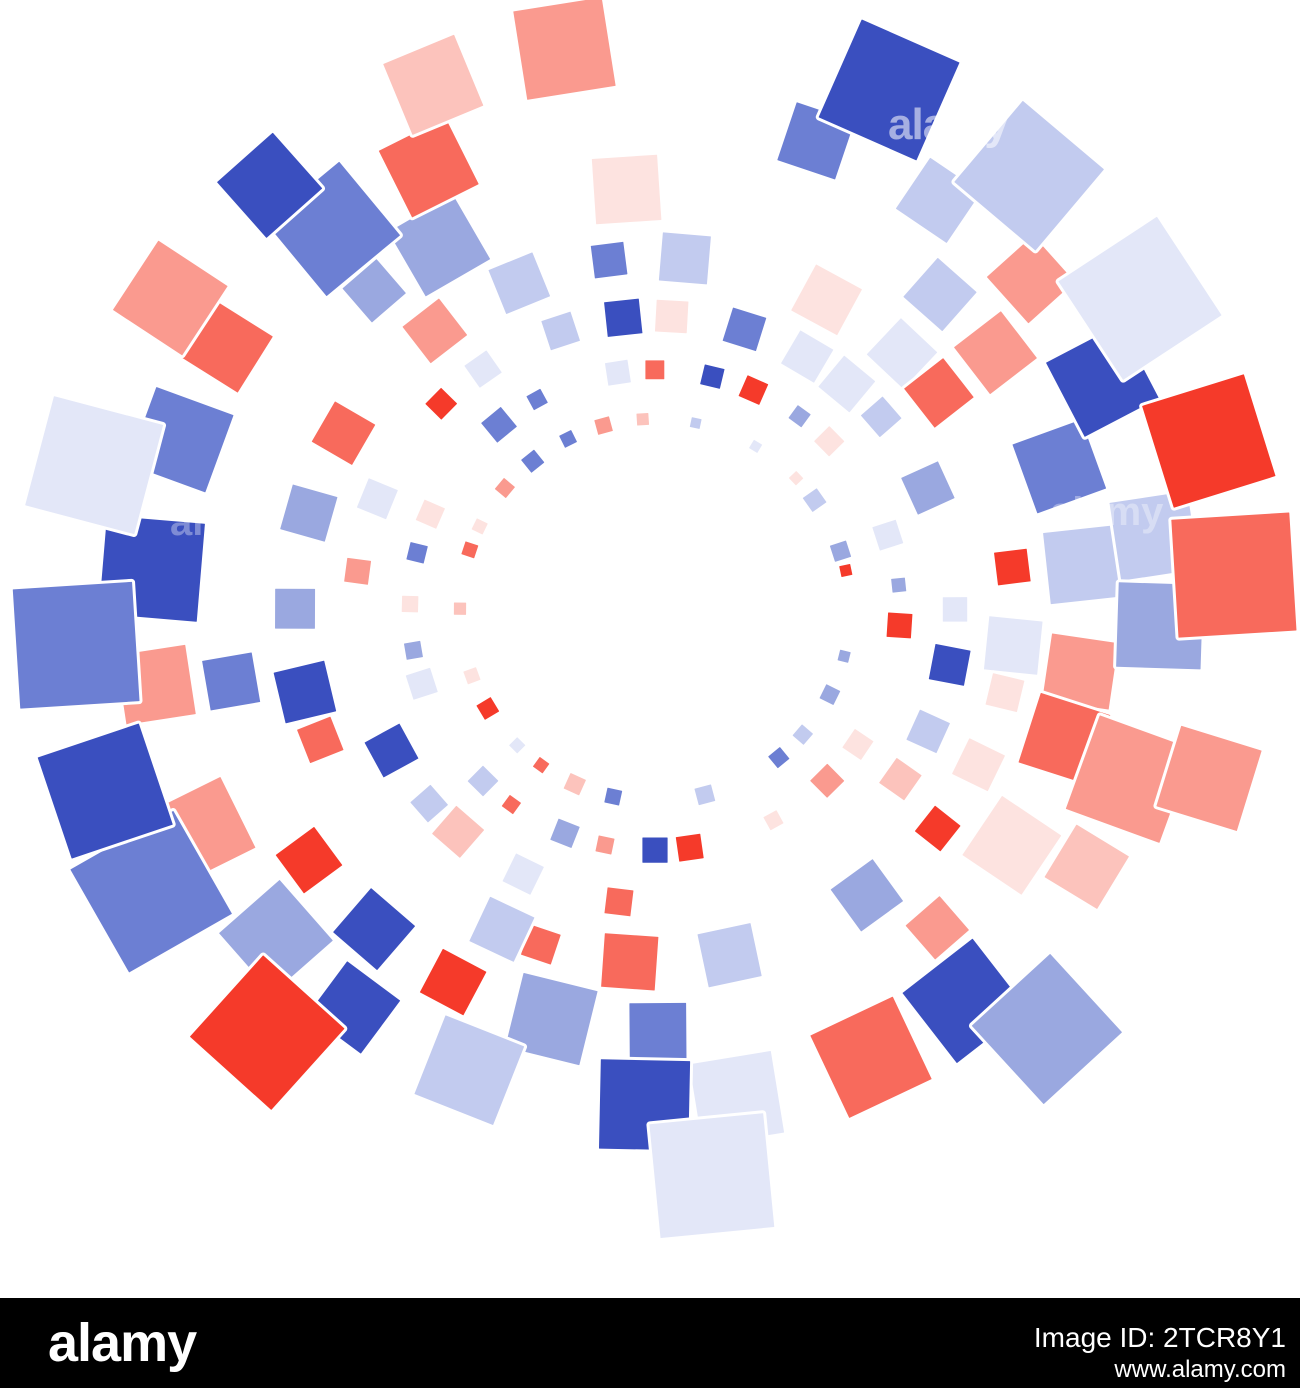 The height and width of the screenshot is (1388, 1300). I want to click on image-id: Image ID: 2TCR8Y1, so click(1159, 1337).